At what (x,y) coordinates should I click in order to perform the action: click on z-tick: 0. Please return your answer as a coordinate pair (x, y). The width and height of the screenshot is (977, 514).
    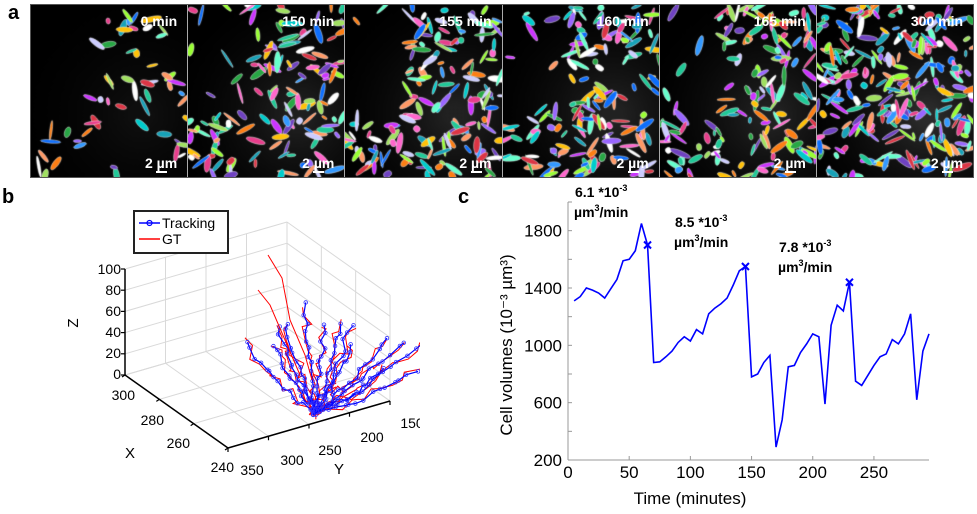
    Looking at the image, I should click on (117, 374).